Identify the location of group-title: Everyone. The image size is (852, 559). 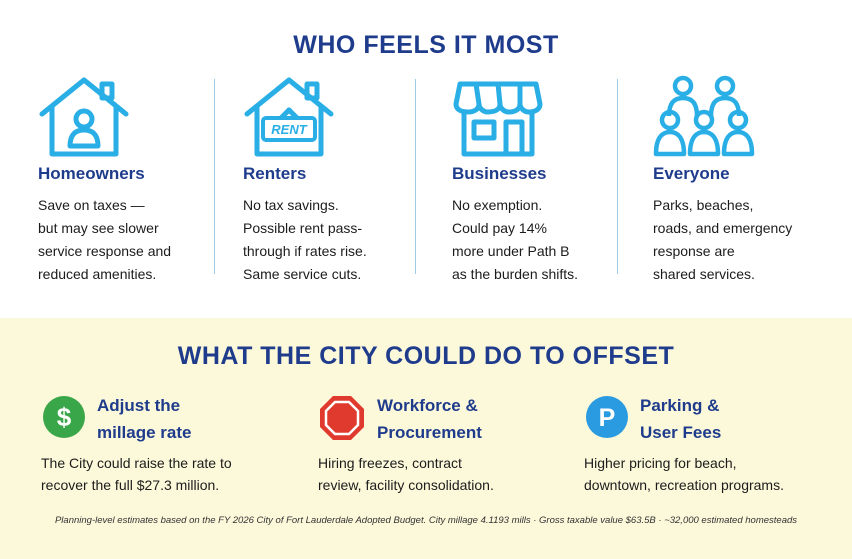
(691, 173).